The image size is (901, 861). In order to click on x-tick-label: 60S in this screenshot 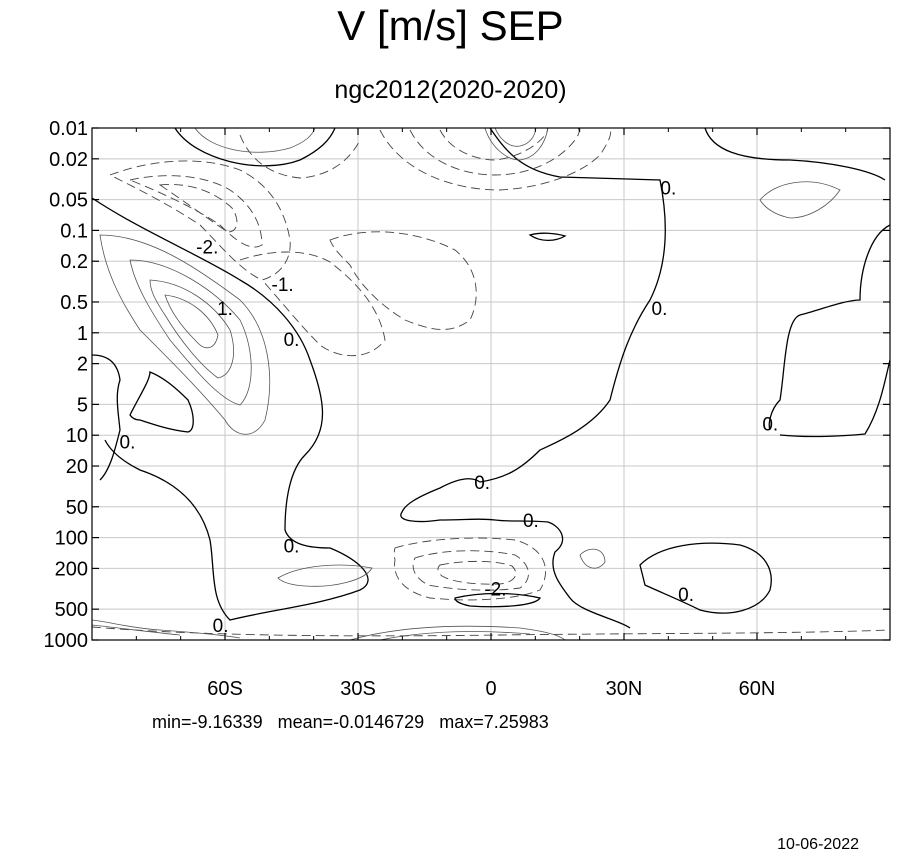, I will do `click(225, 689)`.